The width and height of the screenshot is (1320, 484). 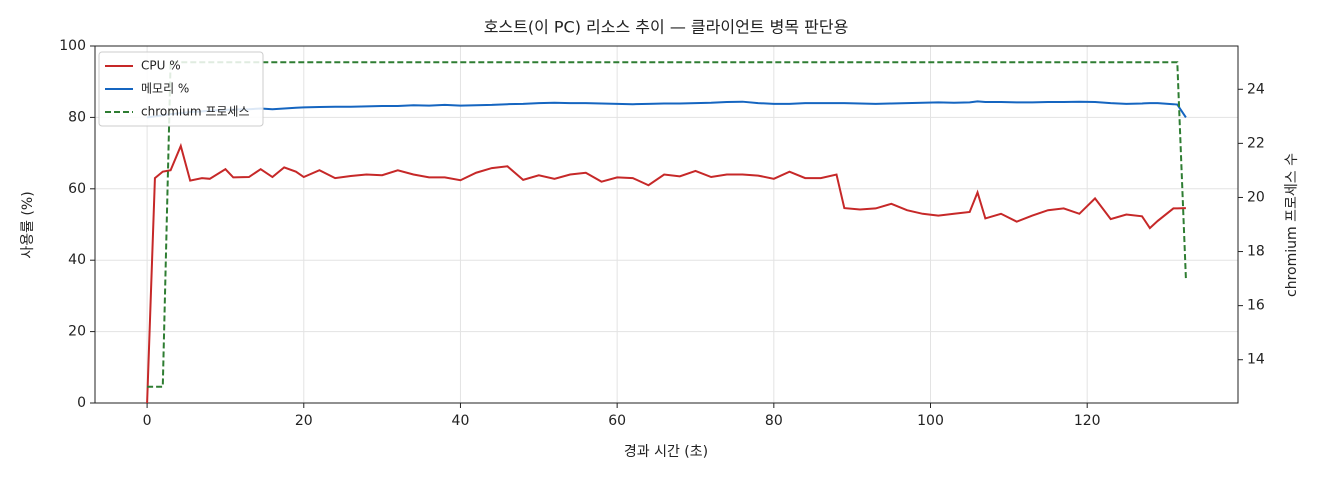 I want to click on y-tick-label: 0, so click(x=81, y=403).